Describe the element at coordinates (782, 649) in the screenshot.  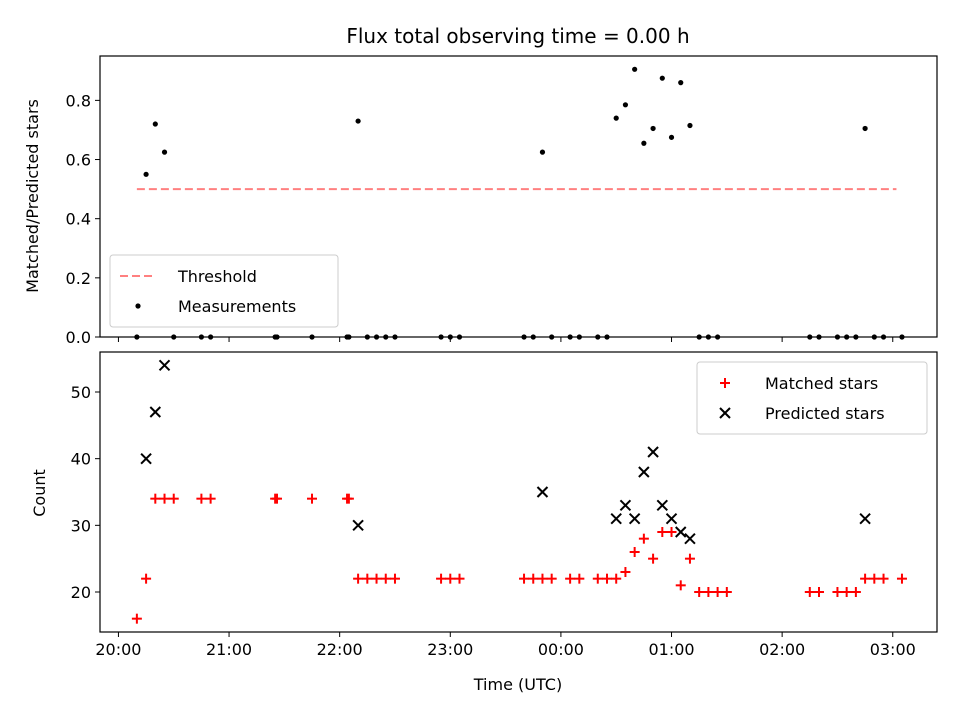
I see `x-tick-label: 02:00` at that location.